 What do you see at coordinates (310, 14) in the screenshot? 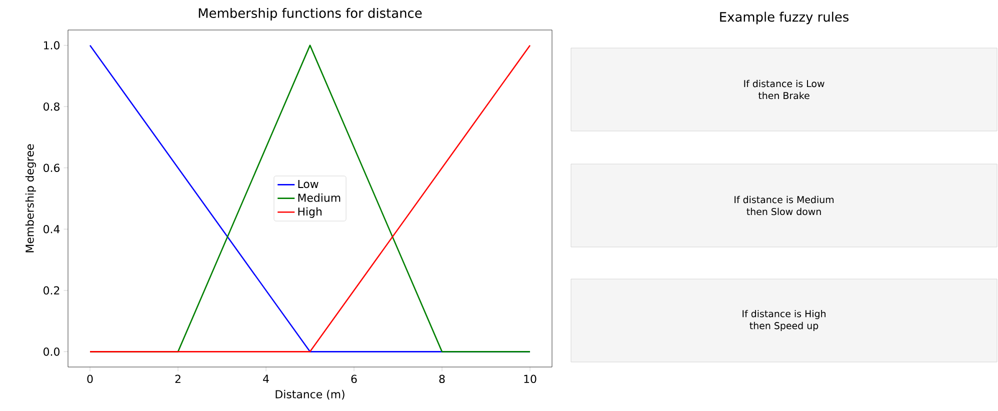
I see `chart-title: Membership functions for distance` at bounding box center [310, 14].